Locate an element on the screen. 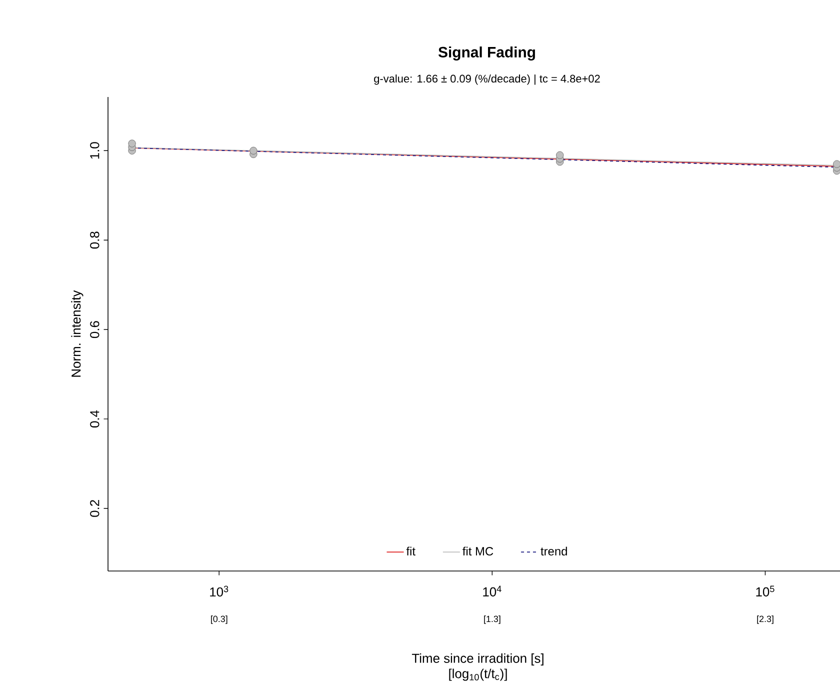  y-tick-label: 0.2 is located at coordinates (95, 508).